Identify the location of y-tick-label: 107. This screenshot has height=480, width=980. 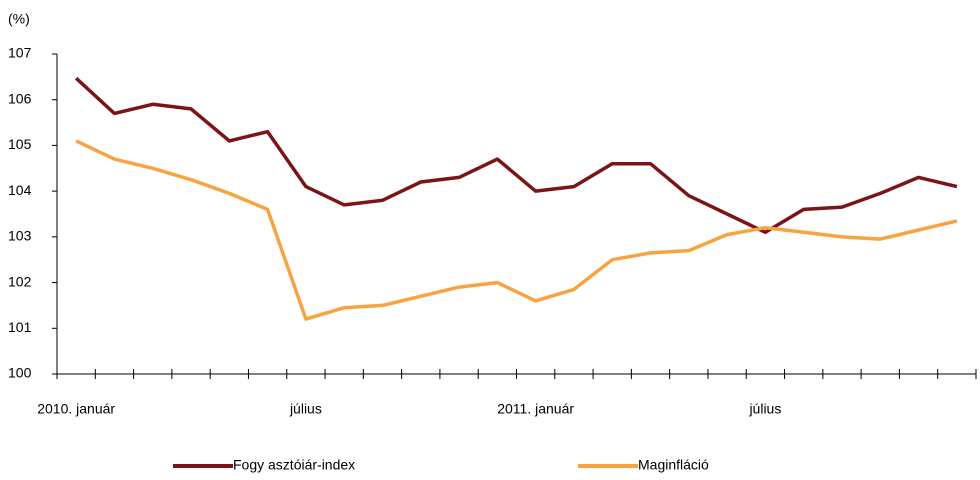
(20, 53).